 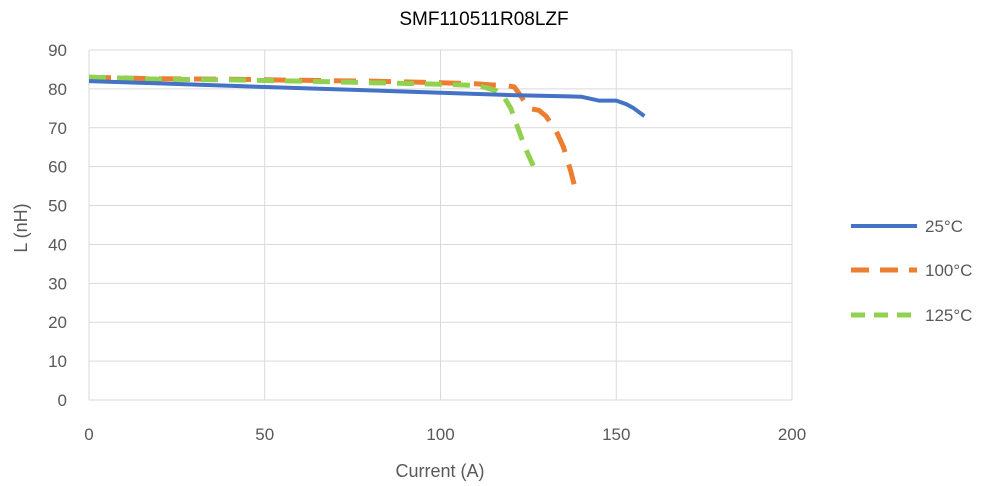 I want to click on x-tick-label: 50, so click(x=264, y=434).